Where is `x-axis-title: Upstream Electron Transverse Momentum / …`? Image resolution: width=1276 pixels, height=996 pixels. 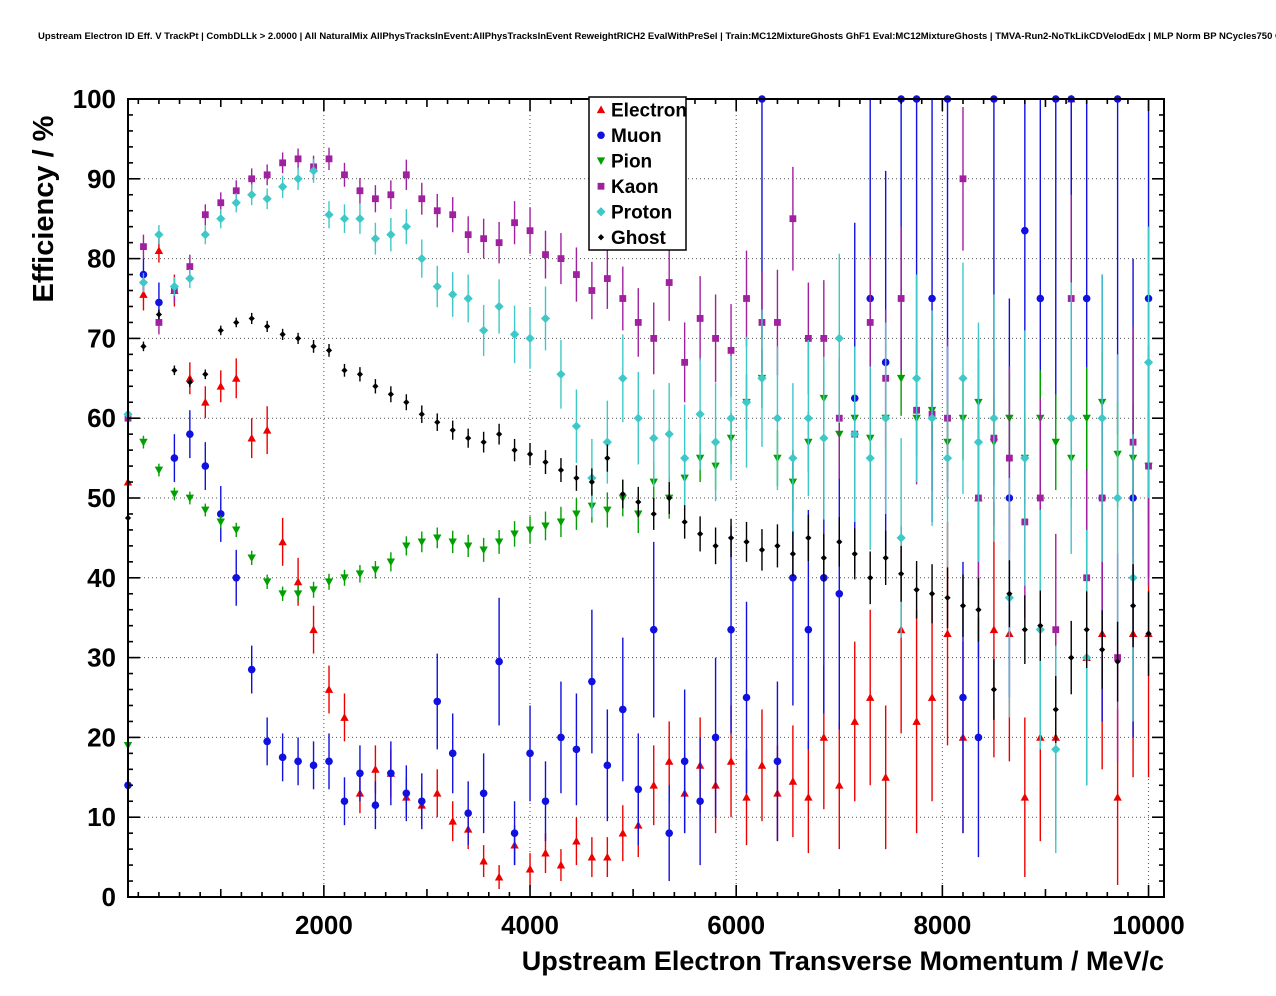
x-axis-title: Upstream Electron Transverse Momentum / … is located at coordinates (842, 961).